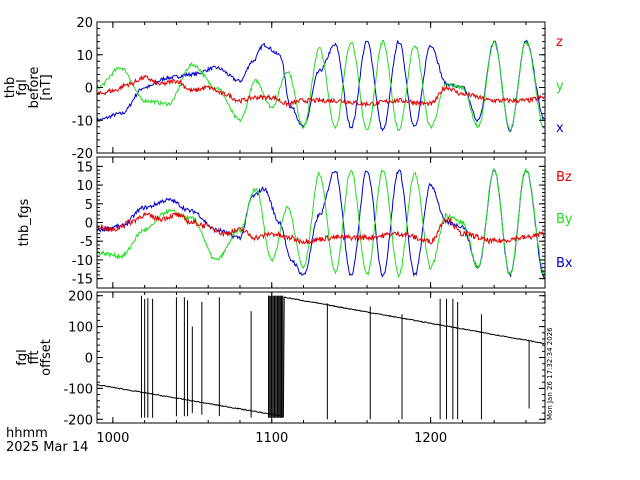 This screenshot has width=640, height=480. I want to click on ylabel-line: fft, so click(34, 357).